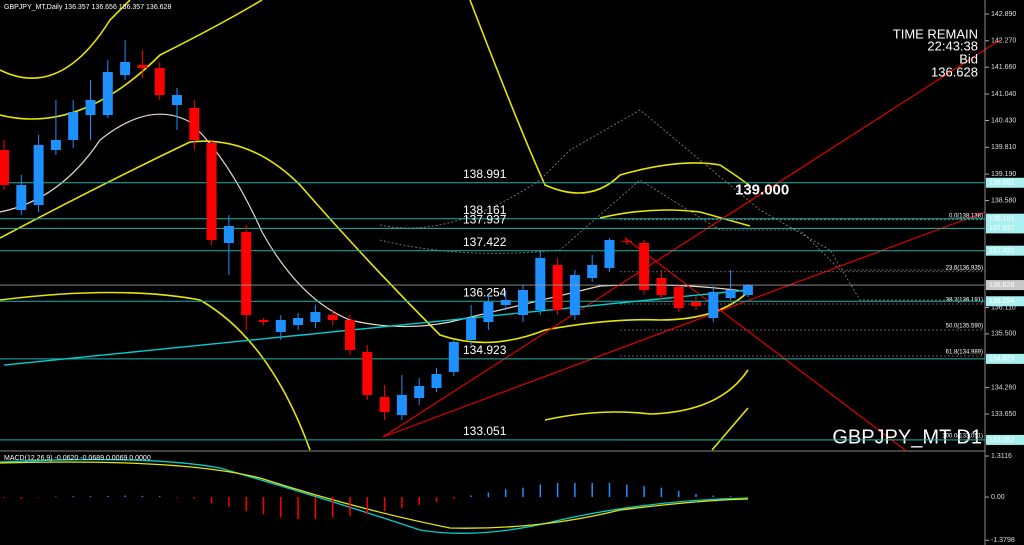  I want to click on y-tick-label: 139.190, so click(1003, 174).